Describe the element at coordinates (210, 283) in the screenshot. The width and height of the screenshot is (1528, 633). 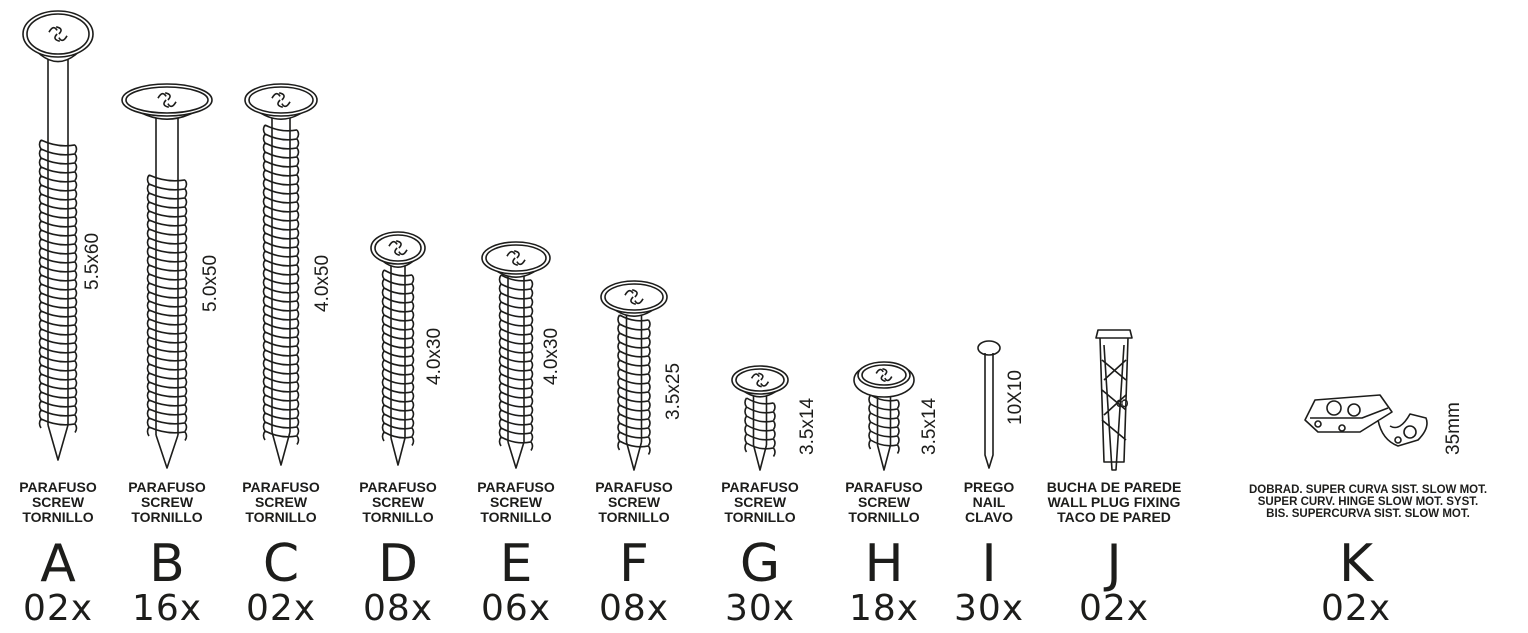
I see `size-label: 5.0x50` at that location.